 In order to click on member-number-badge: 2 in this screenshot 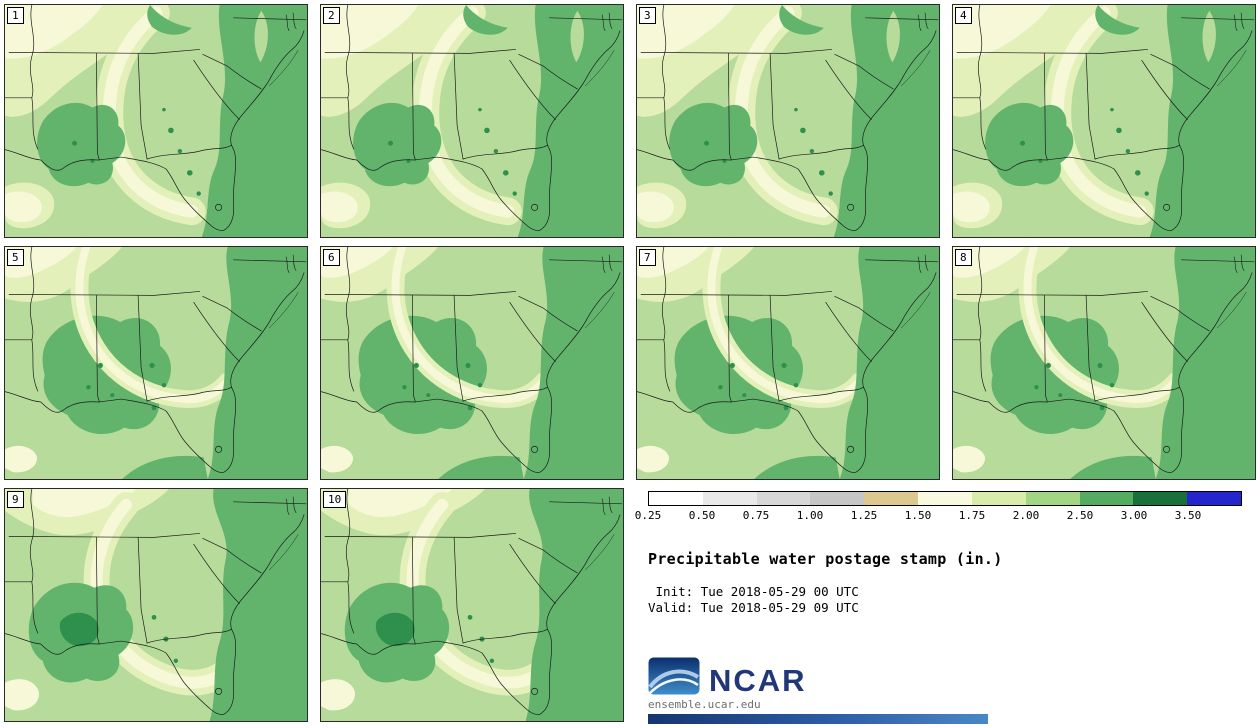, I will do `click(331, 15)`.